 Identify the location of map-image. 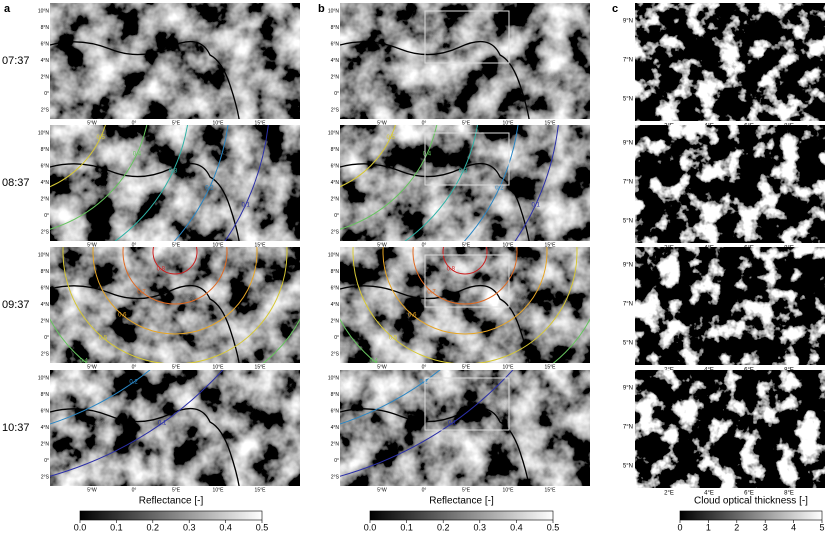
(175, 61).